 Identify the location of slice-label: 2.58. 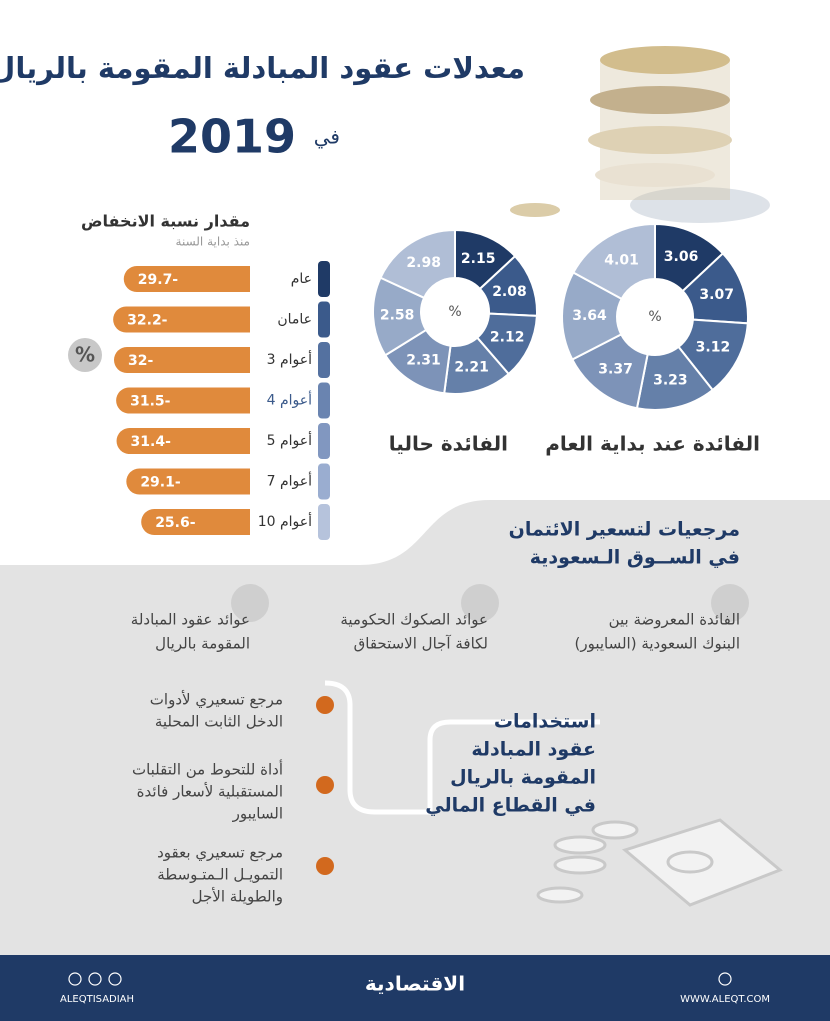
(397, 316).